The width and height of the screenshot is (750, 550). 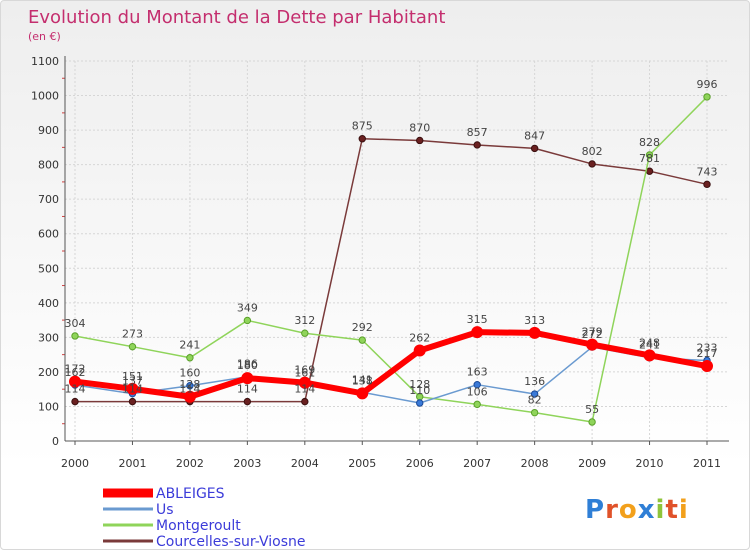 I want to click on y-tick-label: 200, so click(x=48, y=372).